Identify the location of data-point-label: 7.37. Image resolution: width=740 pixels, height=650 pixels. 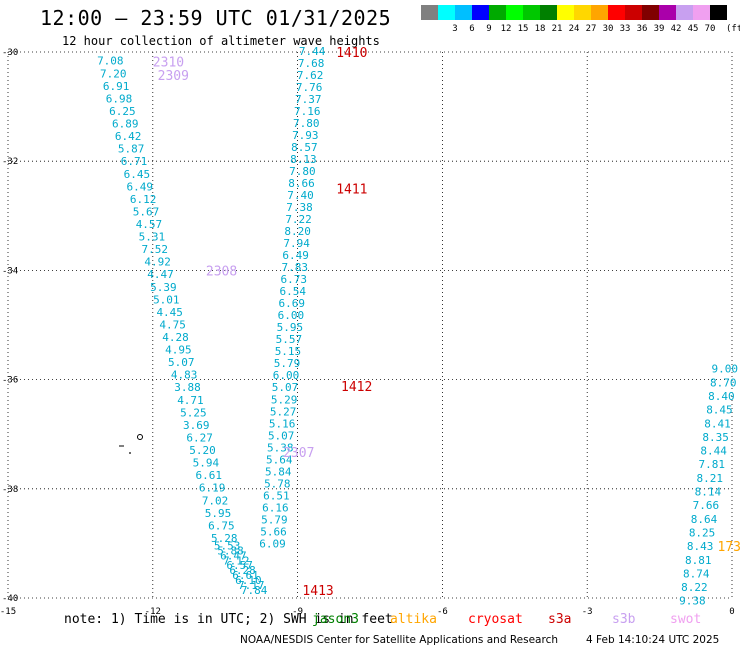
(308, 99).